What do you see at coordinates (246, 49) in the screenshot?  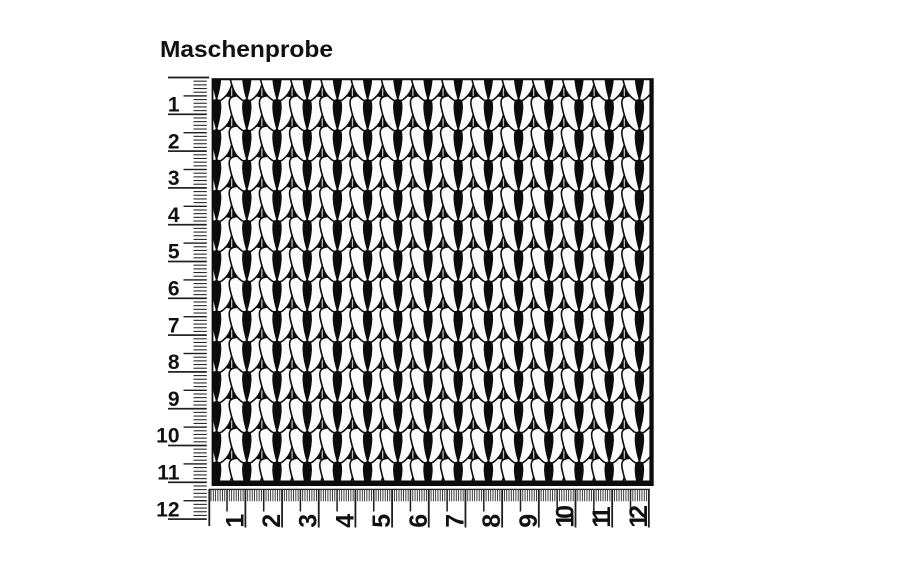 I see `svg-text: Maschenprobe` at bounding box center [246, 49].